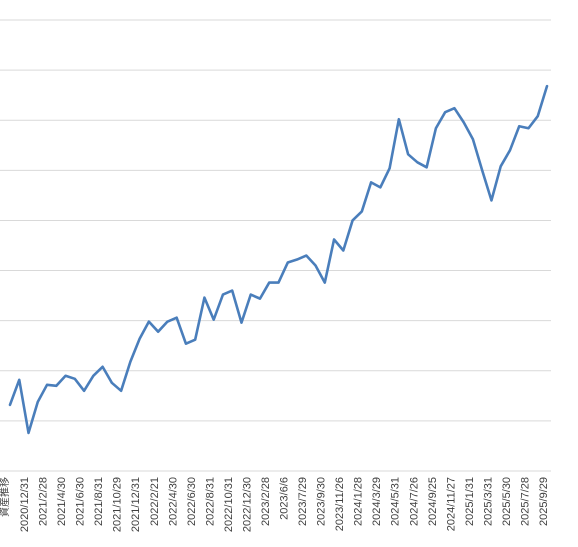 The height and width of the screenshot is (547, 578). What do you see at coordinates (525, 501) in the screenshot?
I see `x-tick-label: 2025/7/28` at bounding box center [525, 501].